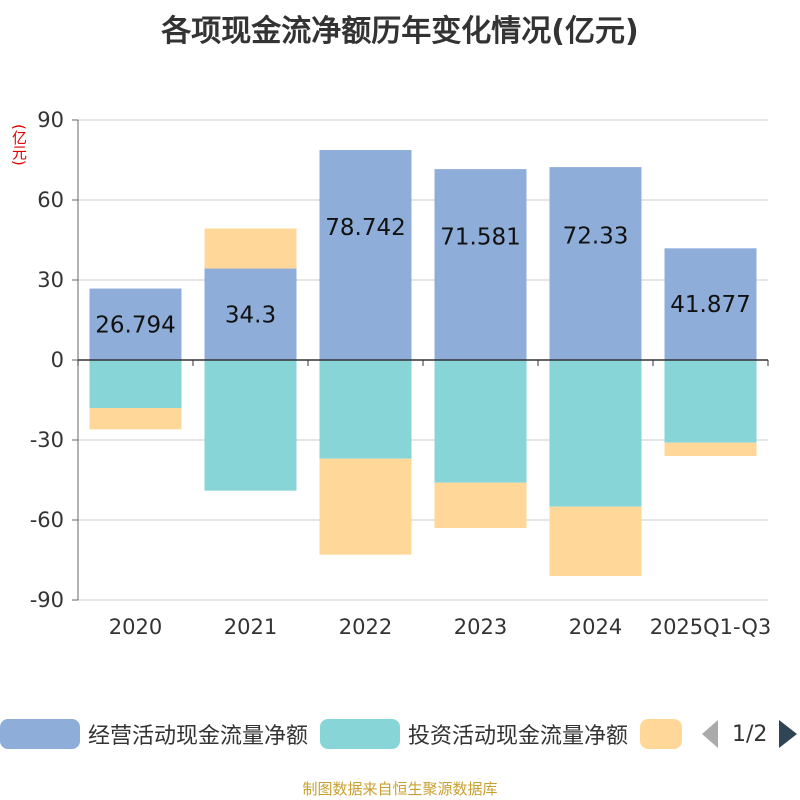 This screenshot has height=800, width=800. What do you see at coordinates (711, 627) in the screenshot?
I see `x-tick-label: 2025Q1-Q3` at bounding box center [711, 627].